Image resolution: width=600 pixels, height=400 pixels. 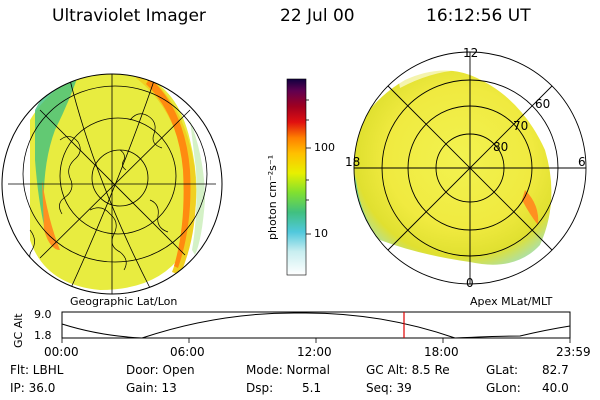 I want to click on limb-haze, so click(x=197, y=187).